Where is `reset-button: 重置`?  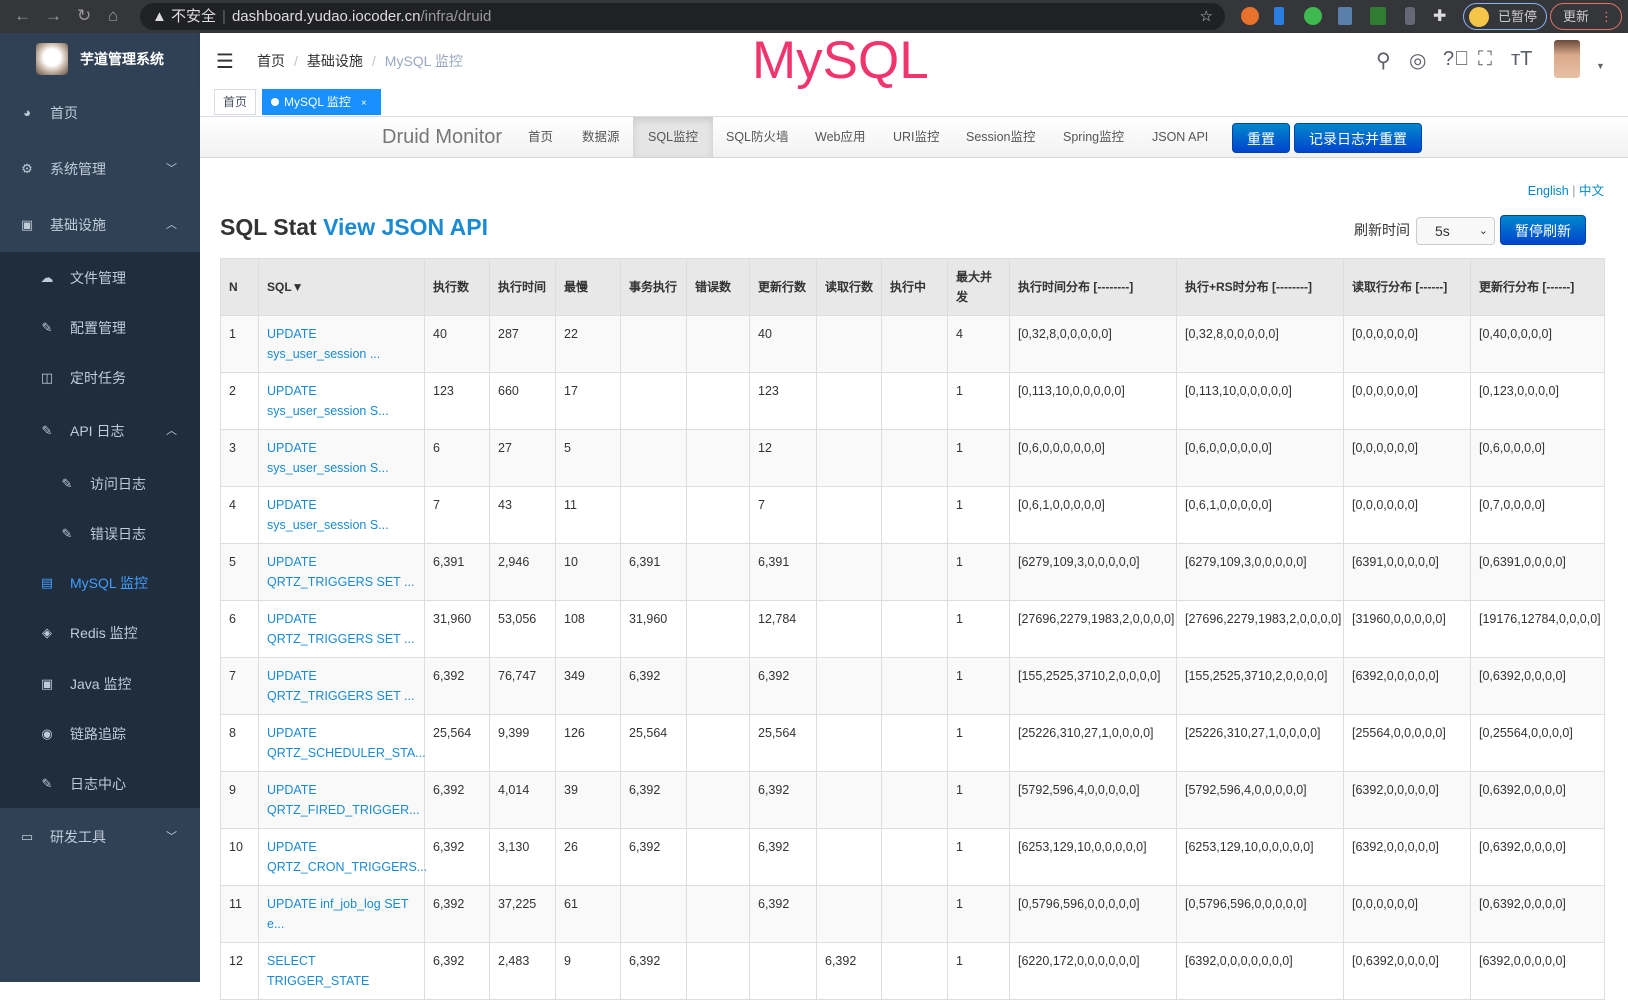
reset-button: 重置 is located at coordinates (1261, 138).